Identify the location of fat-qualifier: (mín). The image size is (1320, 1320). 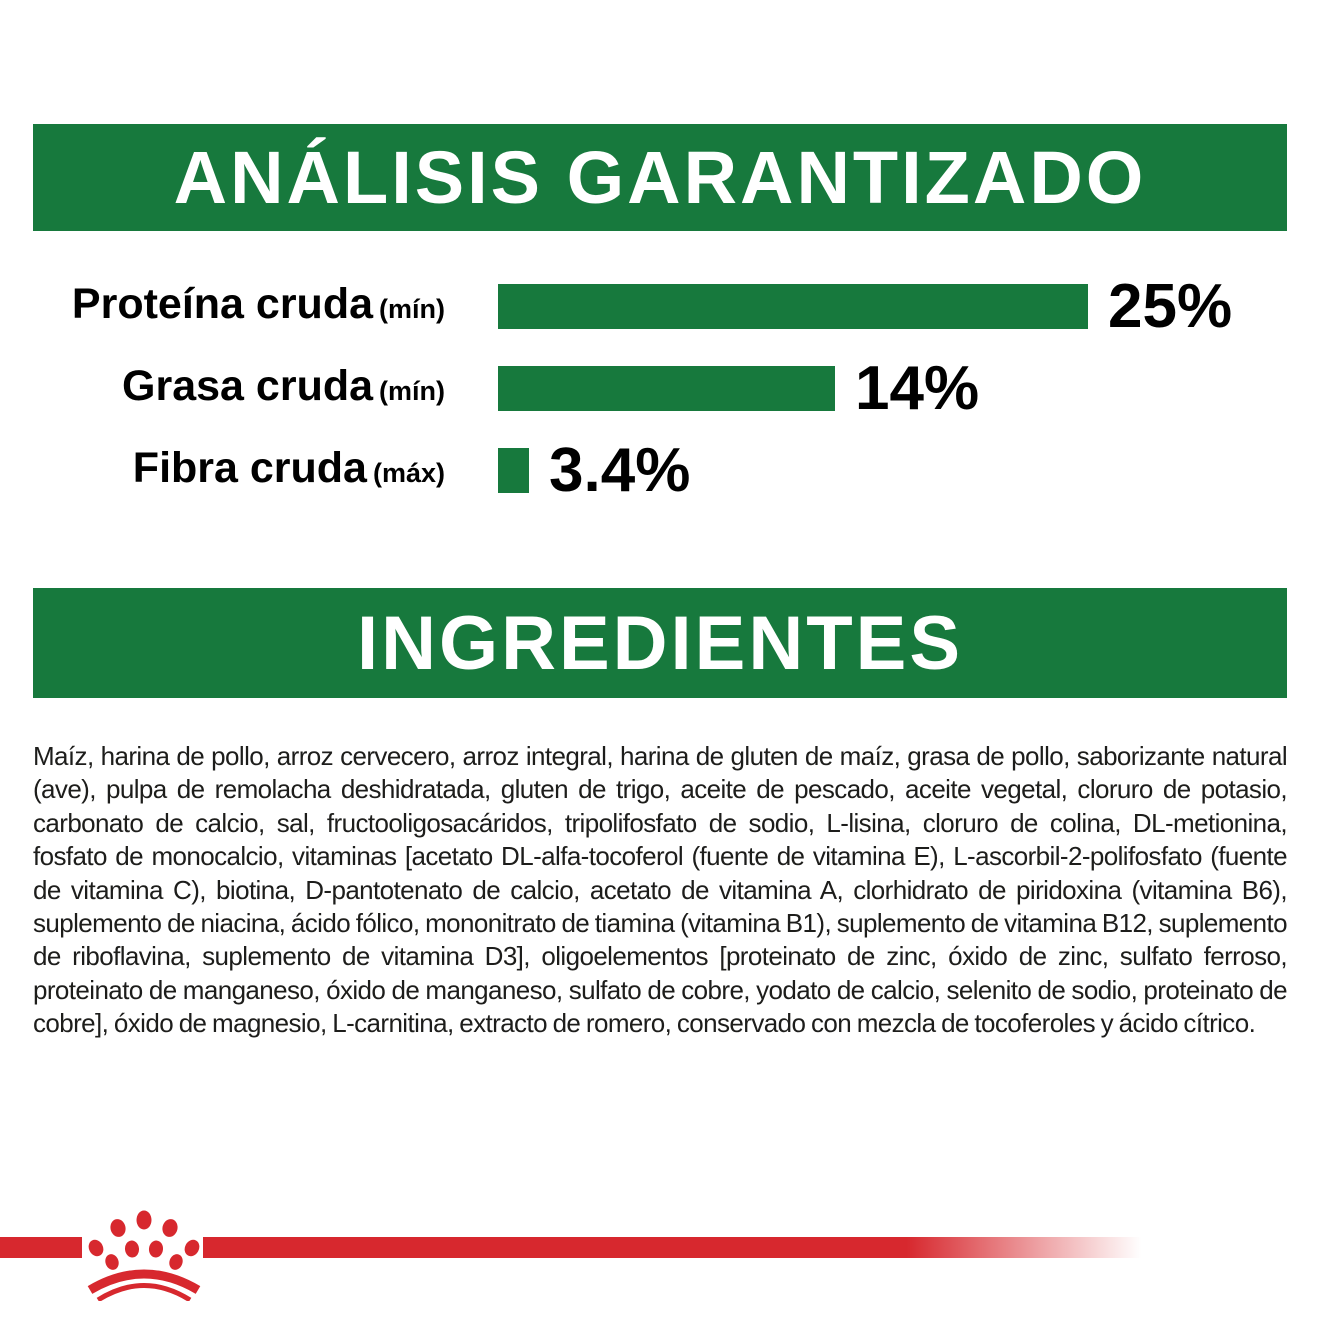
(412, 390).